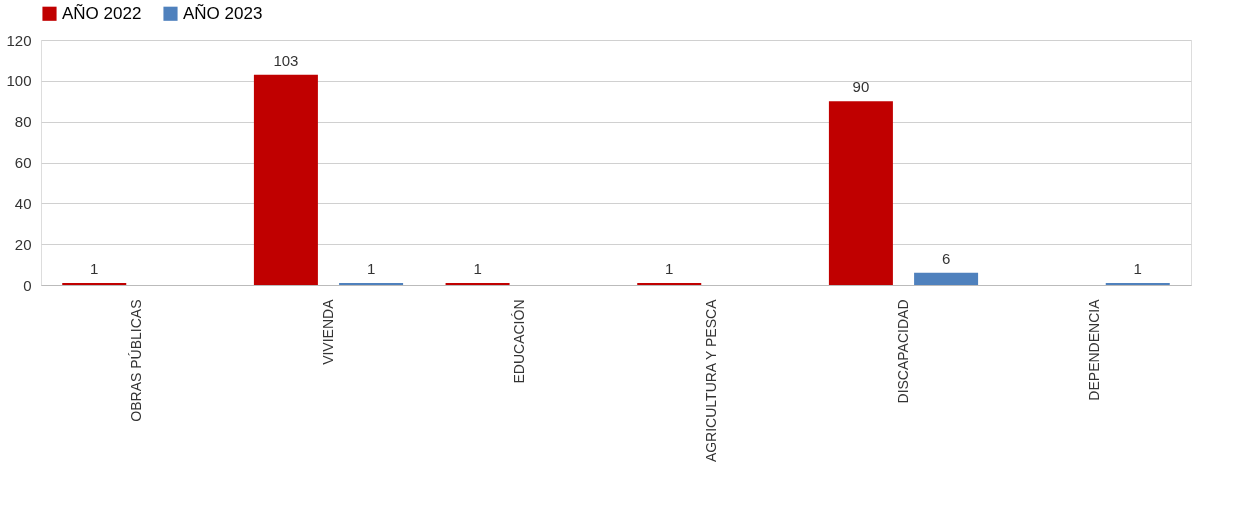 This screenshot has width=1256, height=528. Describe the element at coordinates (23, 244) in the screenshot. I see `y-tick-label: 20` at that location.